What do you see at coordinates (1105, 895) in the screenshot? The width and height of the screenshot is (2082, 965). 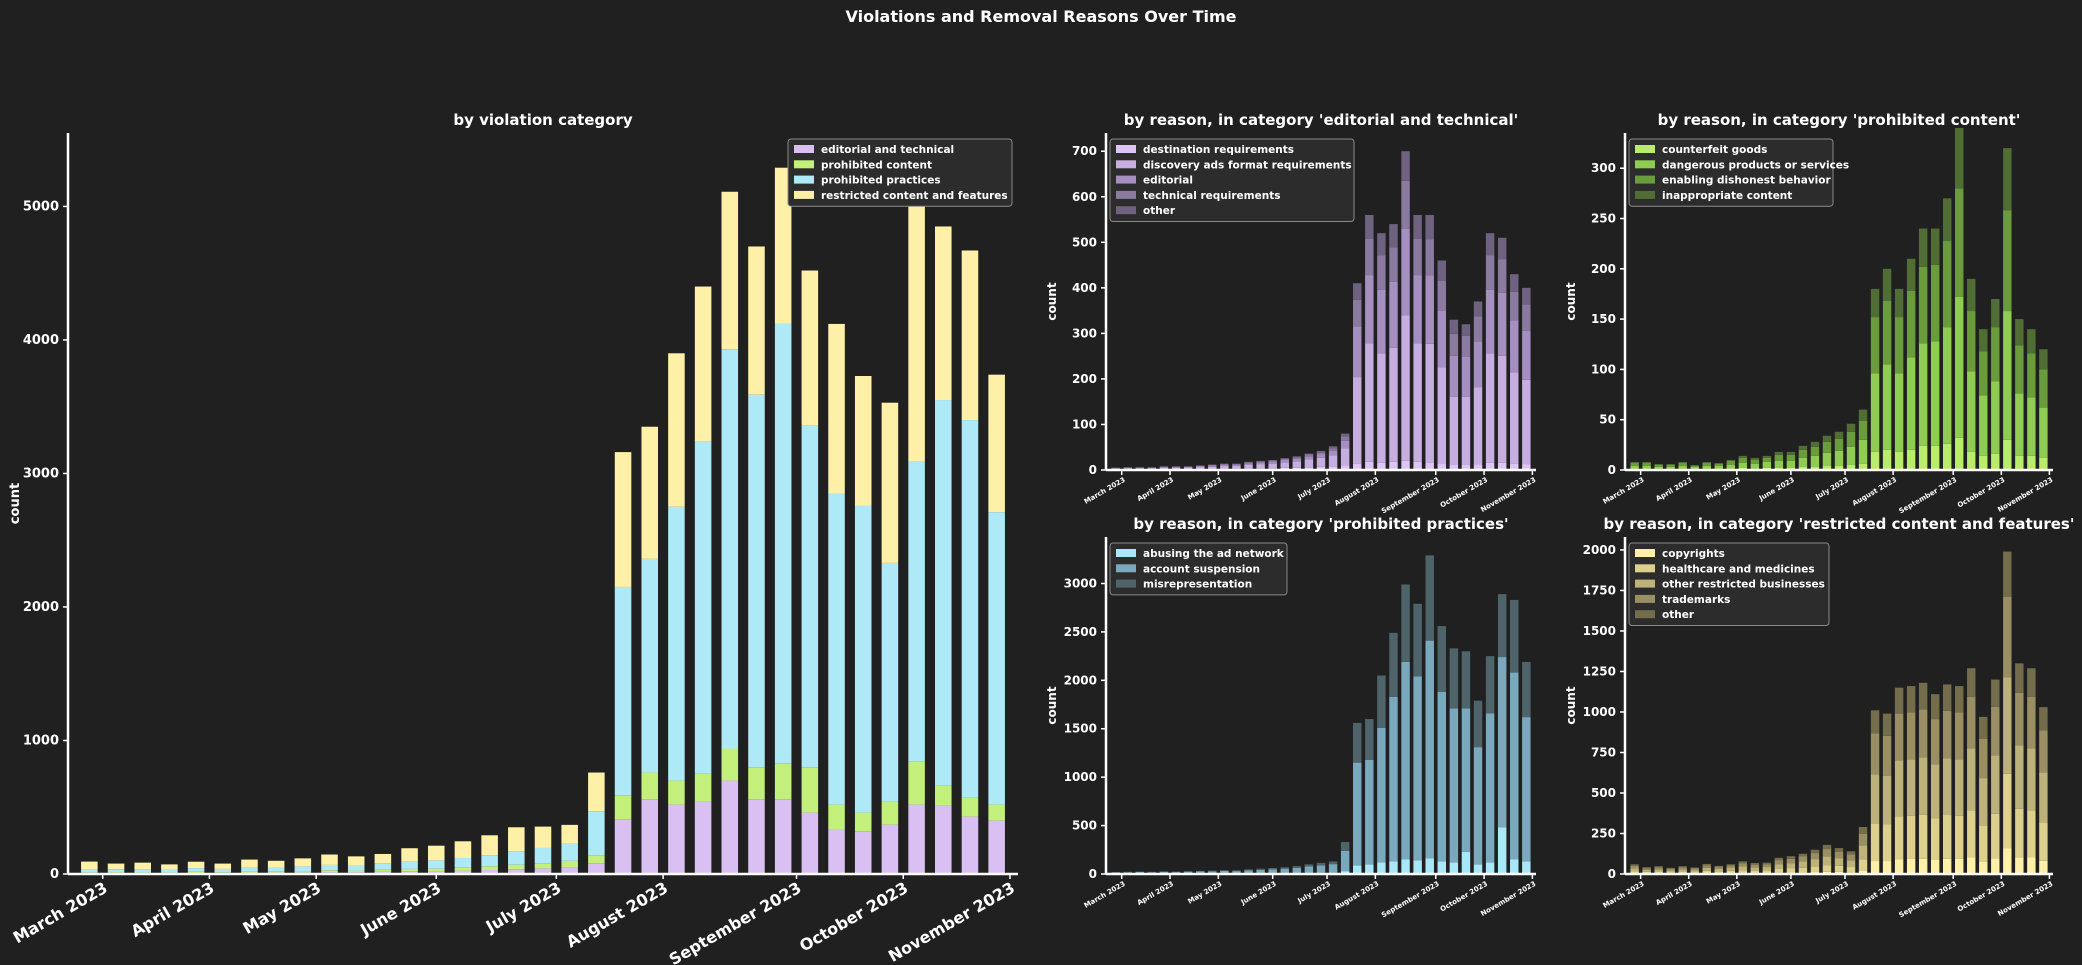 I see `x-tick-label: March 2023` at bounding box center [1105, 895].